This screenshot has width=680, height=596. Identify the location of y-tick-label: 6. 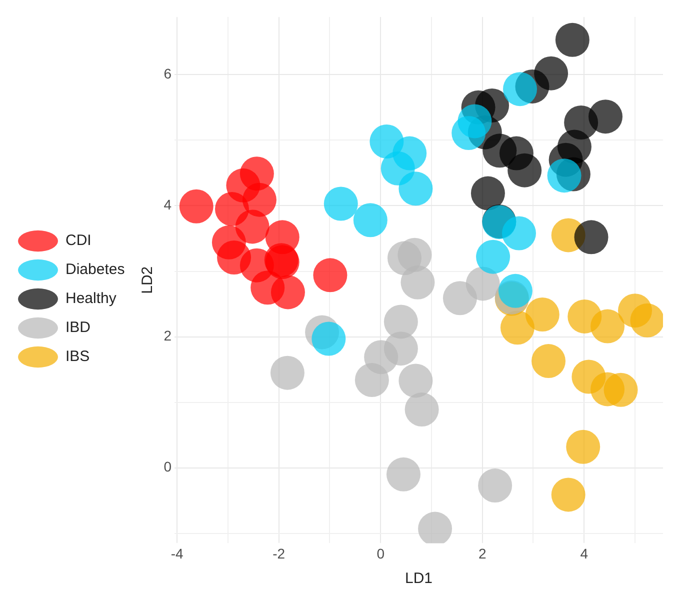
(168, 74).